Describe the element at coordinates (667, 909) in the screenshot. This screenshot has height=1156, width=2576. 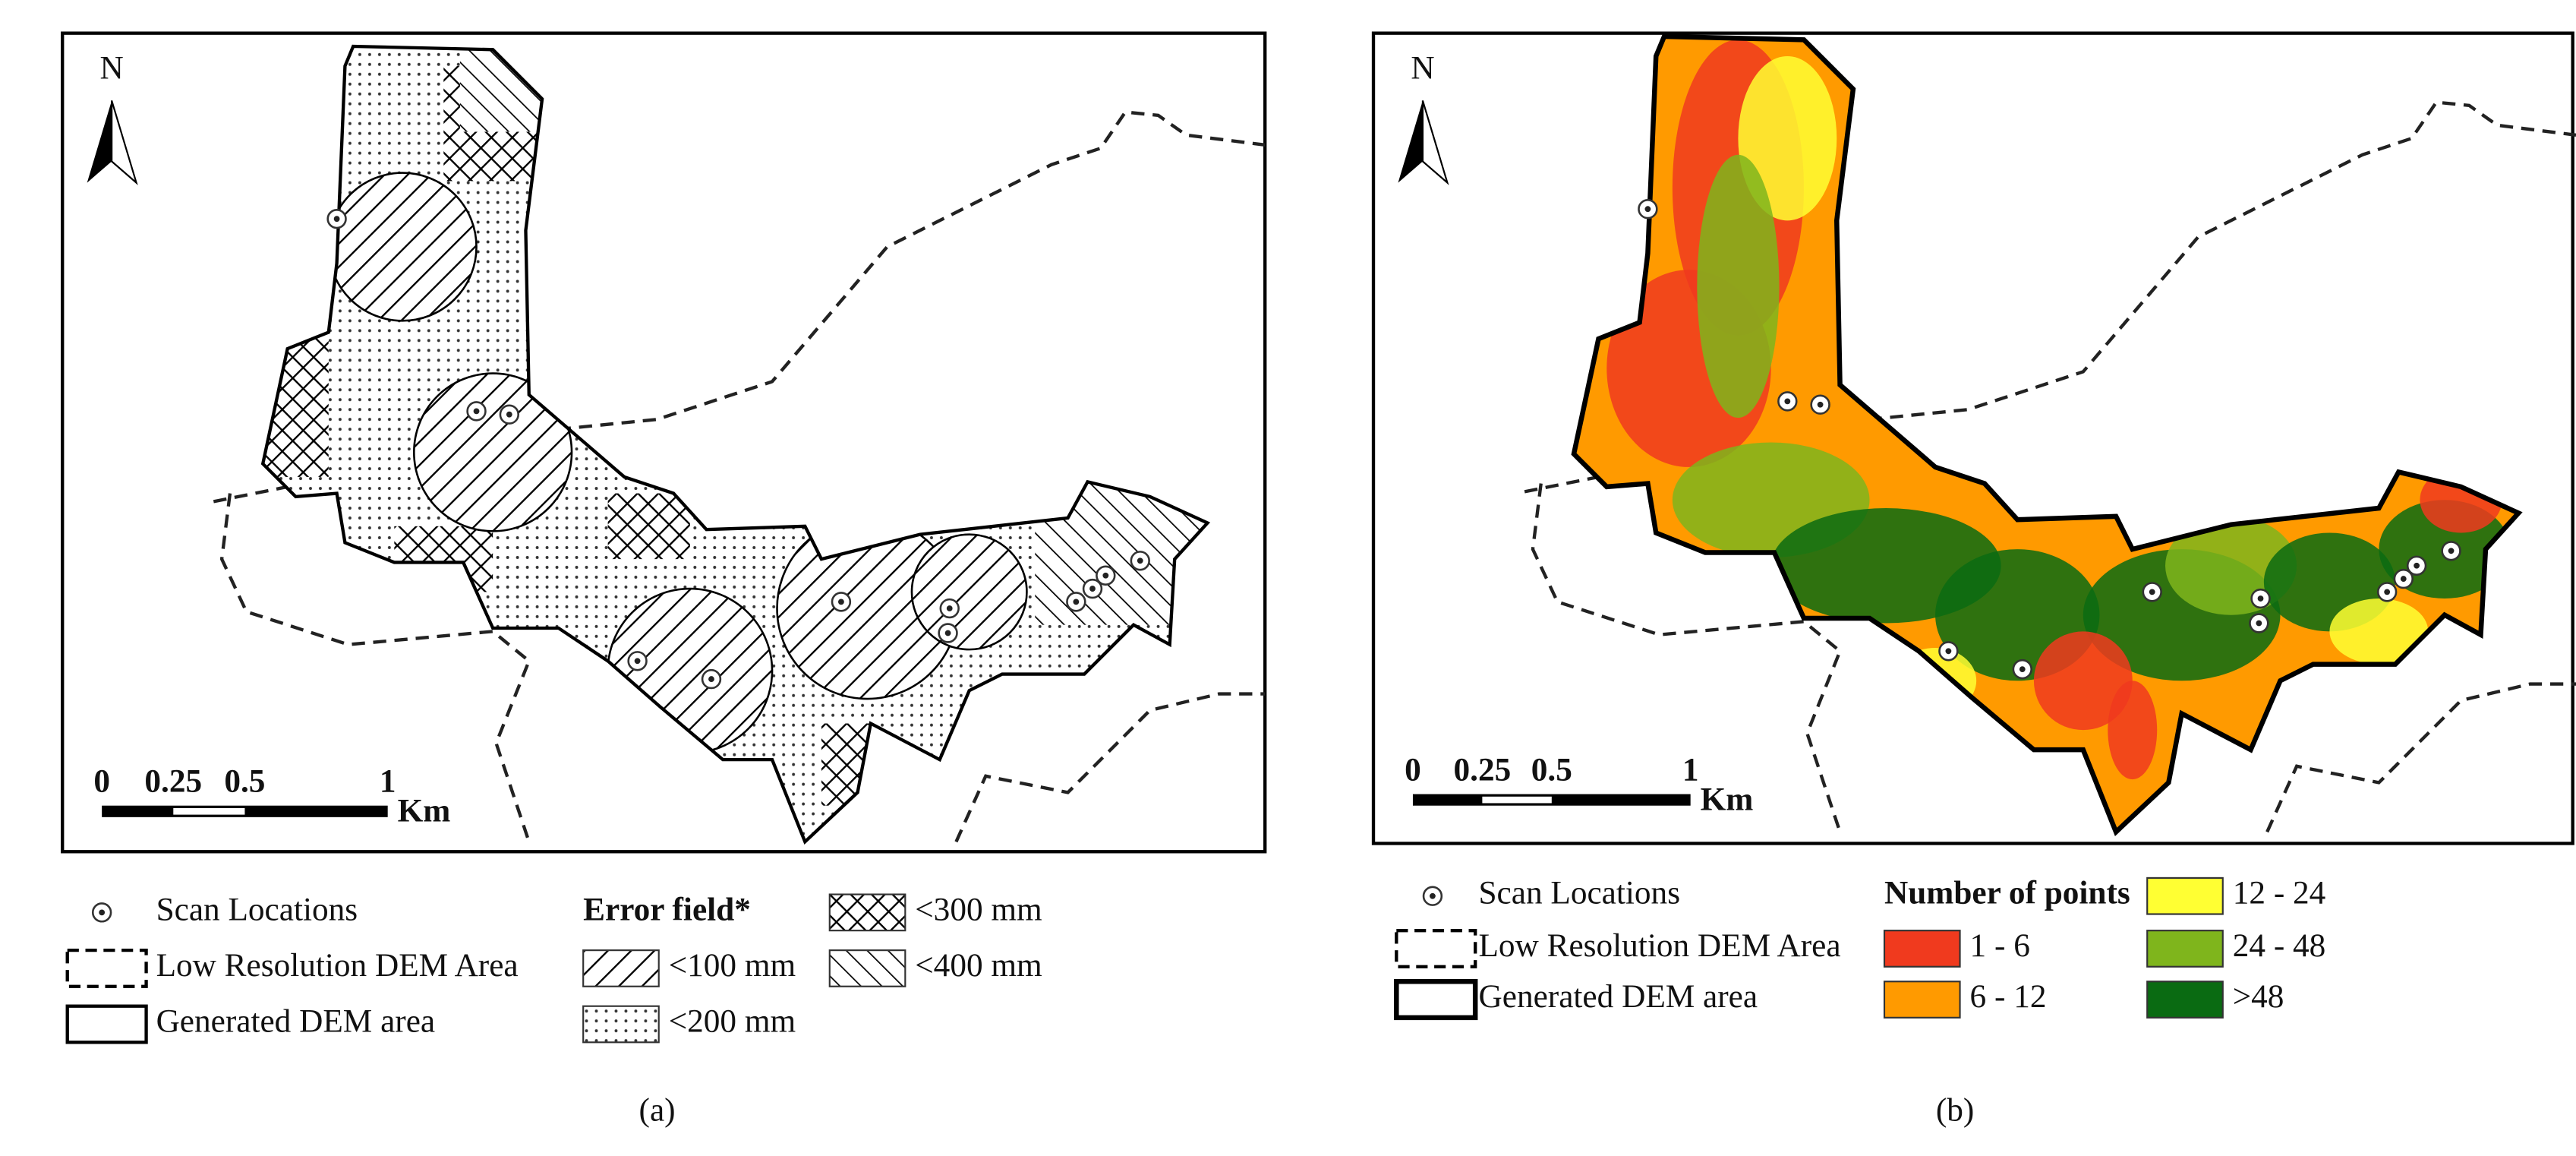
I see `legend-title: Error field*` at that location.